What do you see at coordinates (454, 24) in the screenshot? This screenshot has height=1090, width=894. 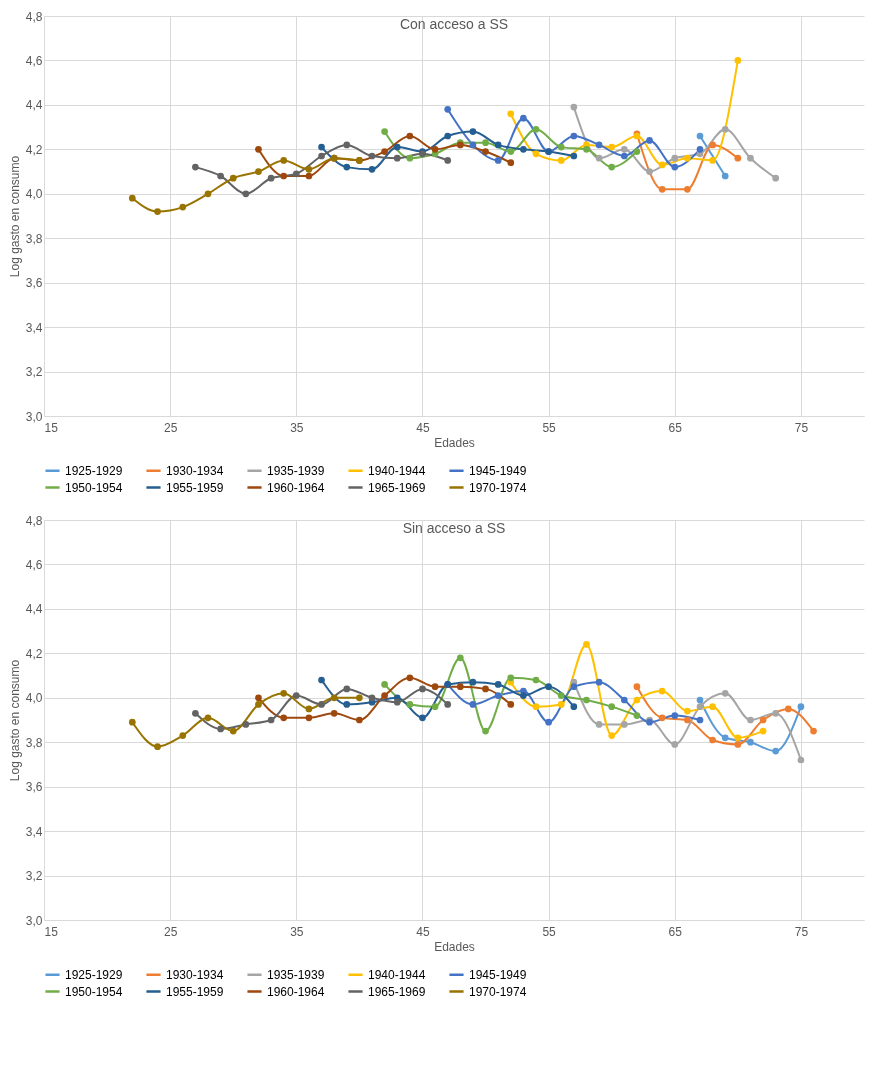 I see `chart-title: Con acceso a SS` at bounding box center [454, 24].